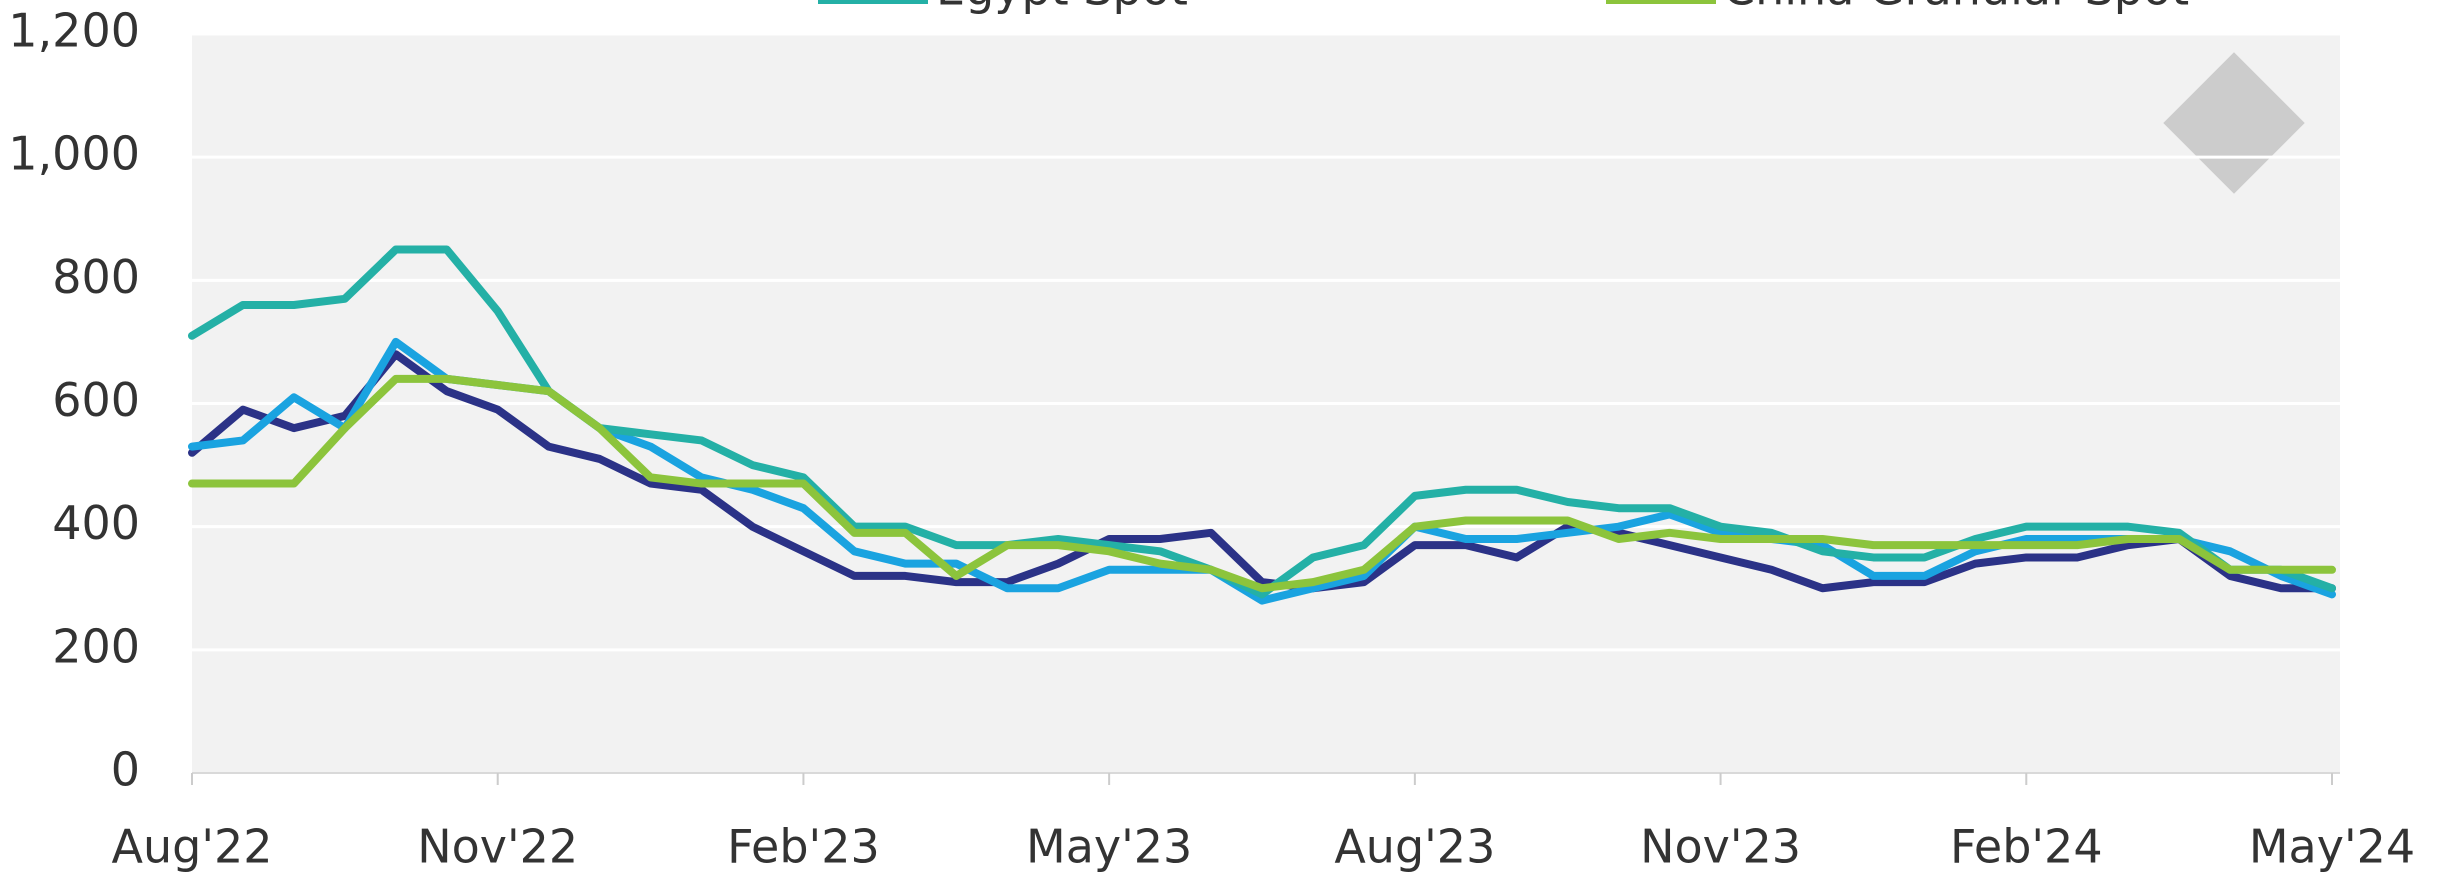  What do you see at coordinates (74, 154) in the screenshot?
I see `y-tick-label: 1,000` at bounding box center [74, 154].